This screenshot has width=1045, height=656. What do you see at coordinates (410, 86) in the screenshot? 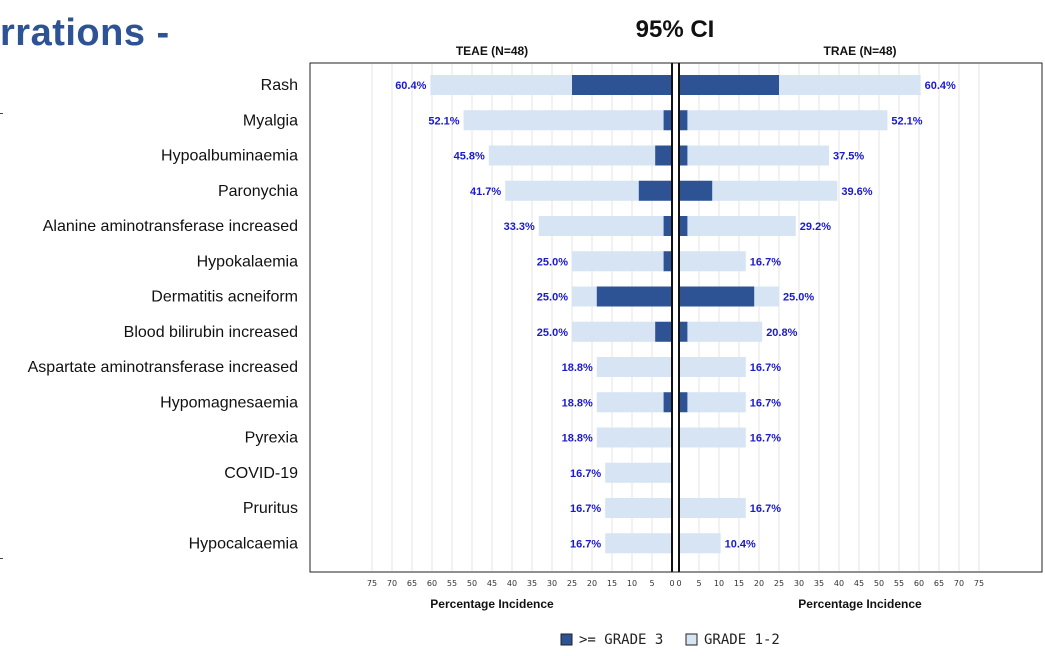
I see `teae-data-label: 60.4%` at bounding box center [410, 86].